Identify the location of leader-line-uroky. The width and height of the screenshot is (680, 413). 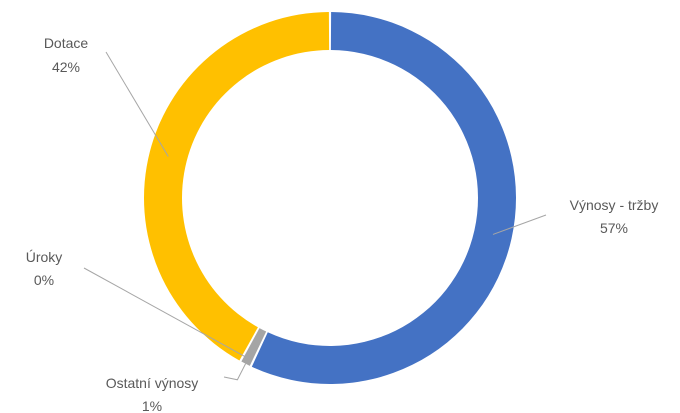
(165, 313).